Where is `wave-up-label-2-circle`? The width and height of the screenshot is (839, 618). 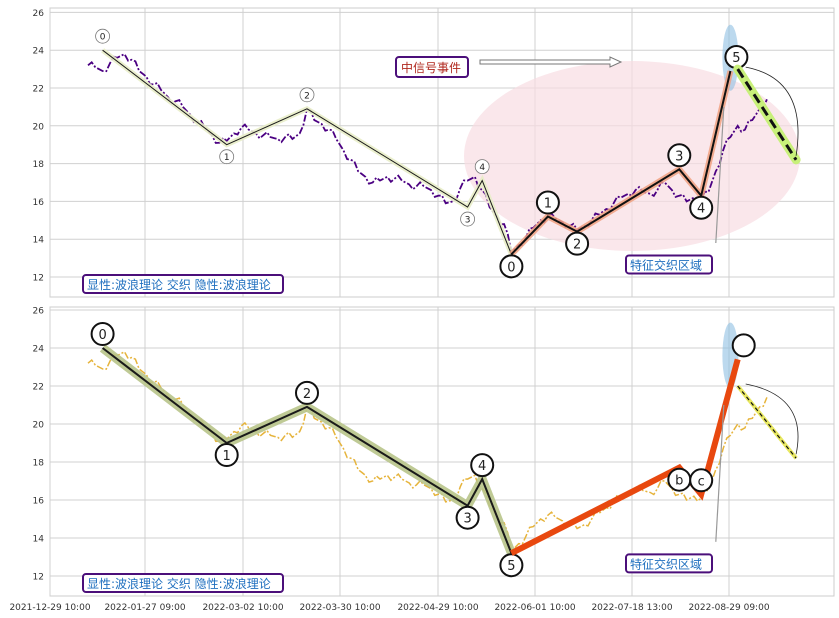
wave-up-label-2-circle is located at coordinates (577, 243).